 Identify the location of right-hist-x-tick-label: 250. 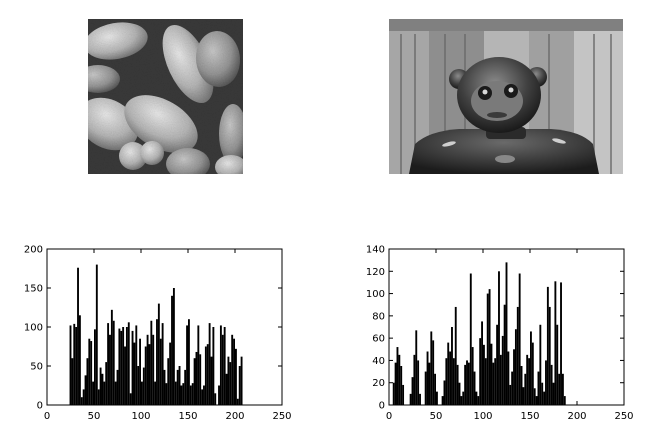
(623, 416).